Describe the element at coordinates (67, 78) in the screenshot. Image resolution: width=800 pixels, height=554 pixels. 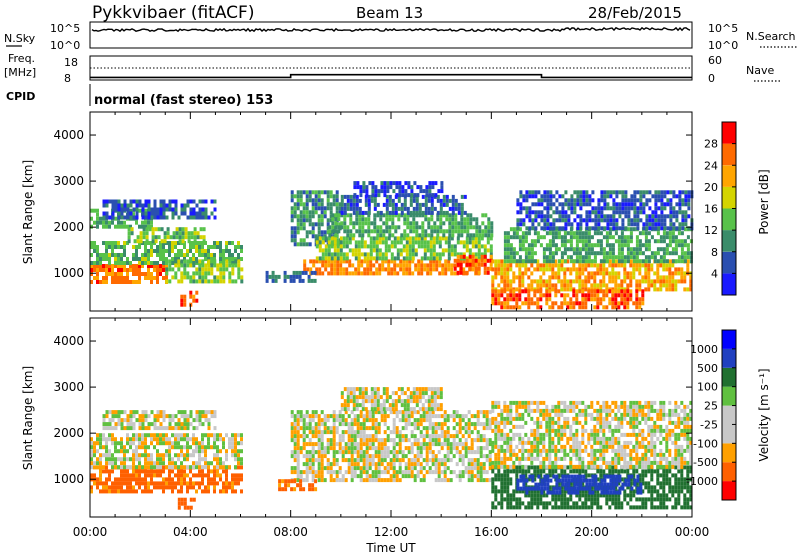
I see `freq-tick-bottom: 8` at that location.